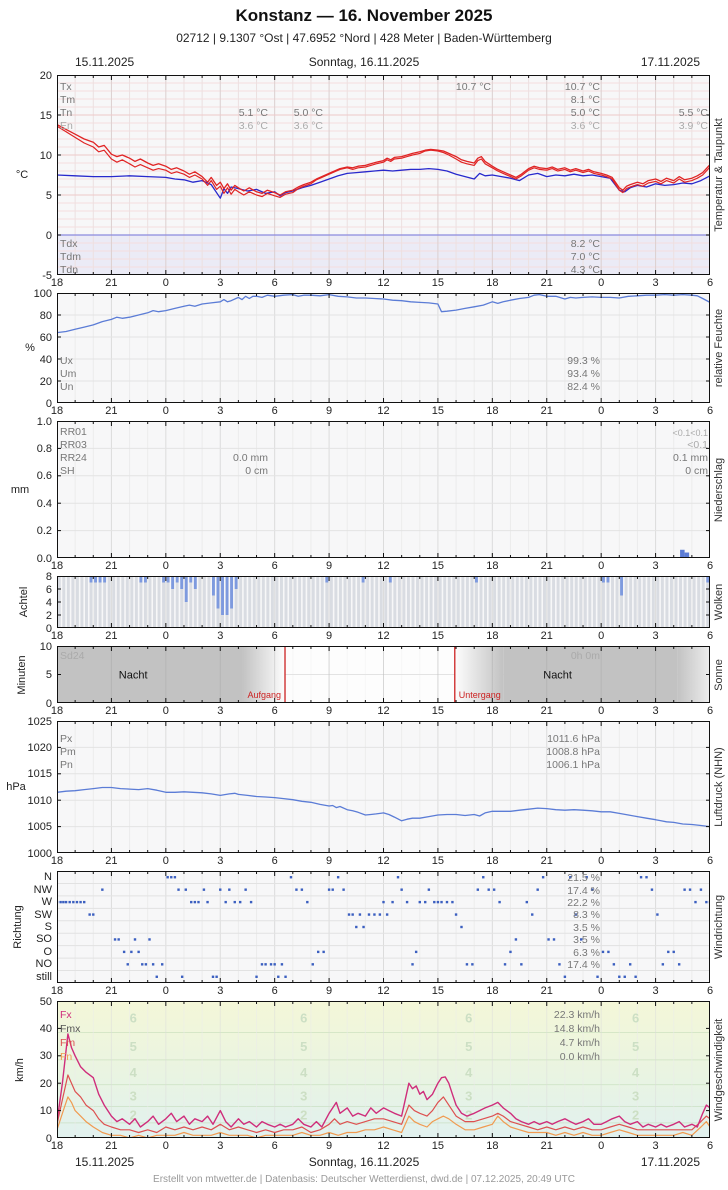 The height and width of the screenshot is (1190, 728). Describe the element at coordinates (20, 489) in the screenshot. I see `unit-label: mm` at that location.